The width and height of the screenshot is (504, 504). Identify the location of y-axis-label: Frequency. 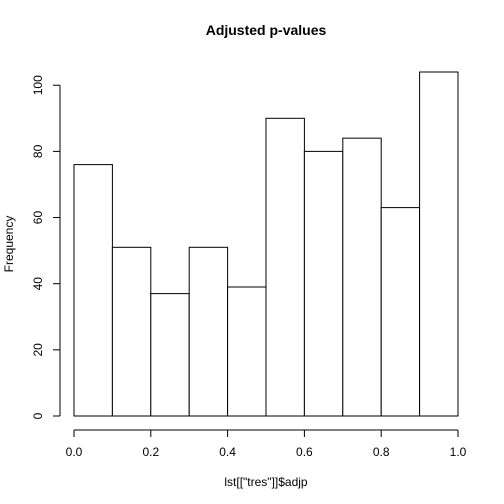
(9, 244).